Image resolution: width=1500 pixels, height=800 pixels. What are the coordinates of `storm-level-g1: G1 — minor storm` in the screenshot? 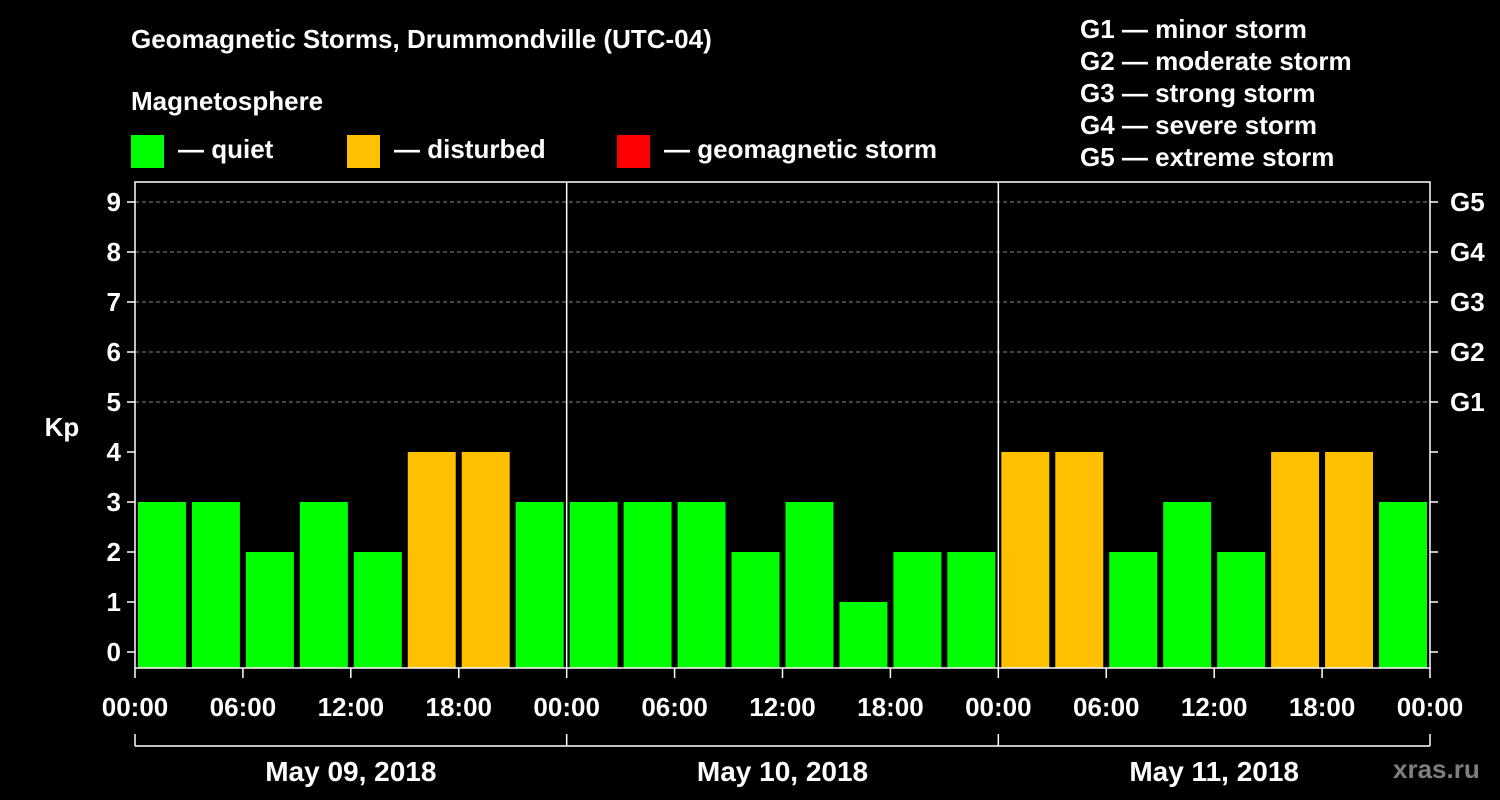 It's located at (1193, 29).